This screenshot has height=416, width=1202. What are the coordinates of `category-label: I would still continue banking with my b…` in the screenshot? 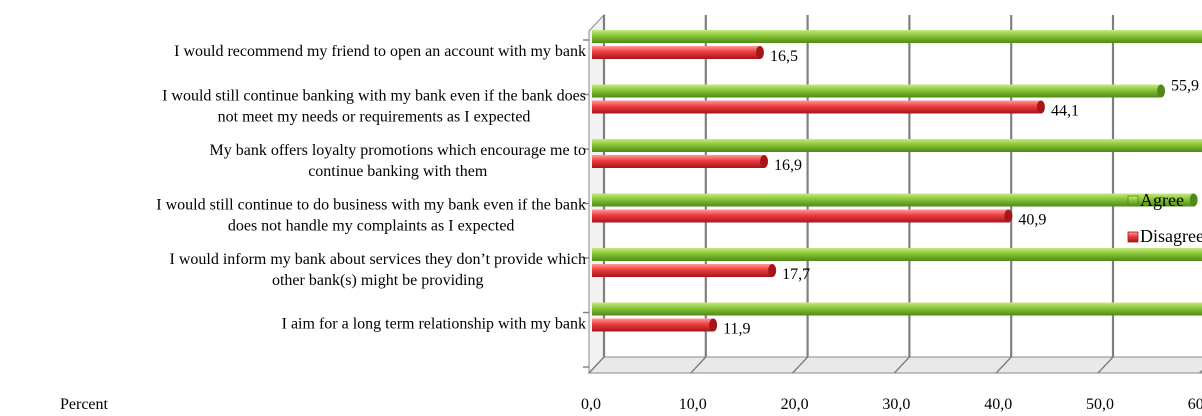 It's located at (374, 96).